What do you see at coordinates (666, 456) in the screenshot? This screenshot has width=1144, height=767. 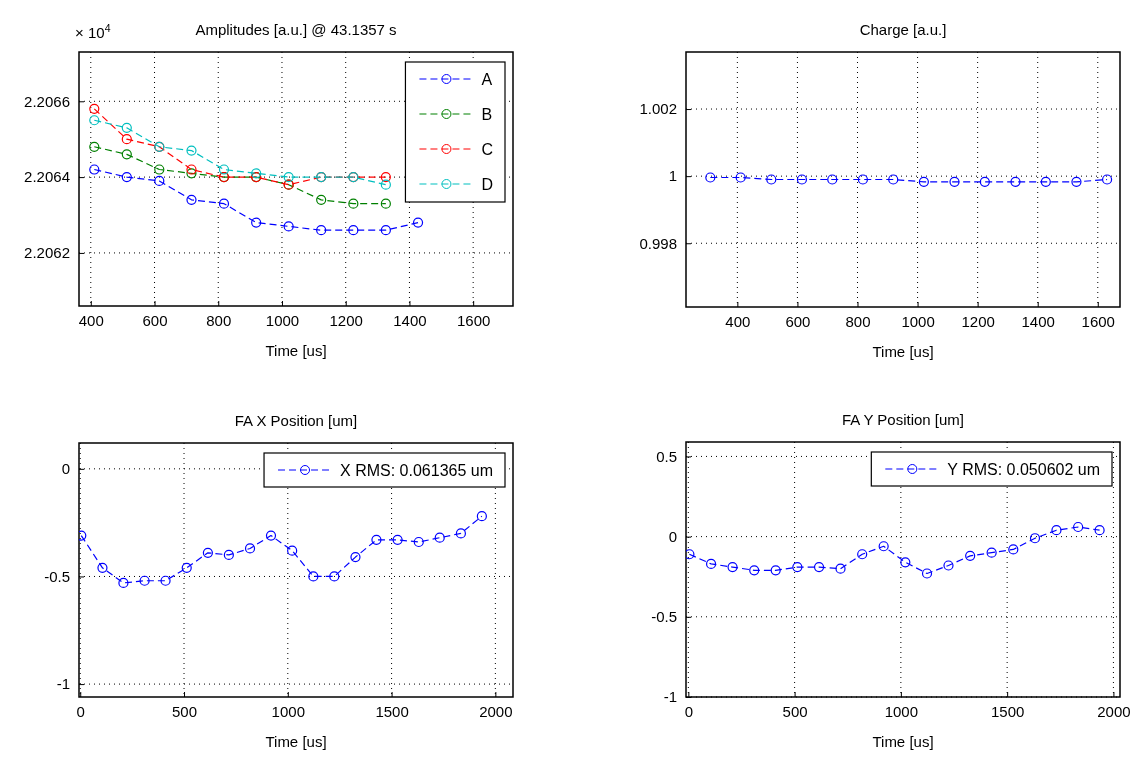 I see `y-tick-label: 0.5` at bounding box center [666, 456].